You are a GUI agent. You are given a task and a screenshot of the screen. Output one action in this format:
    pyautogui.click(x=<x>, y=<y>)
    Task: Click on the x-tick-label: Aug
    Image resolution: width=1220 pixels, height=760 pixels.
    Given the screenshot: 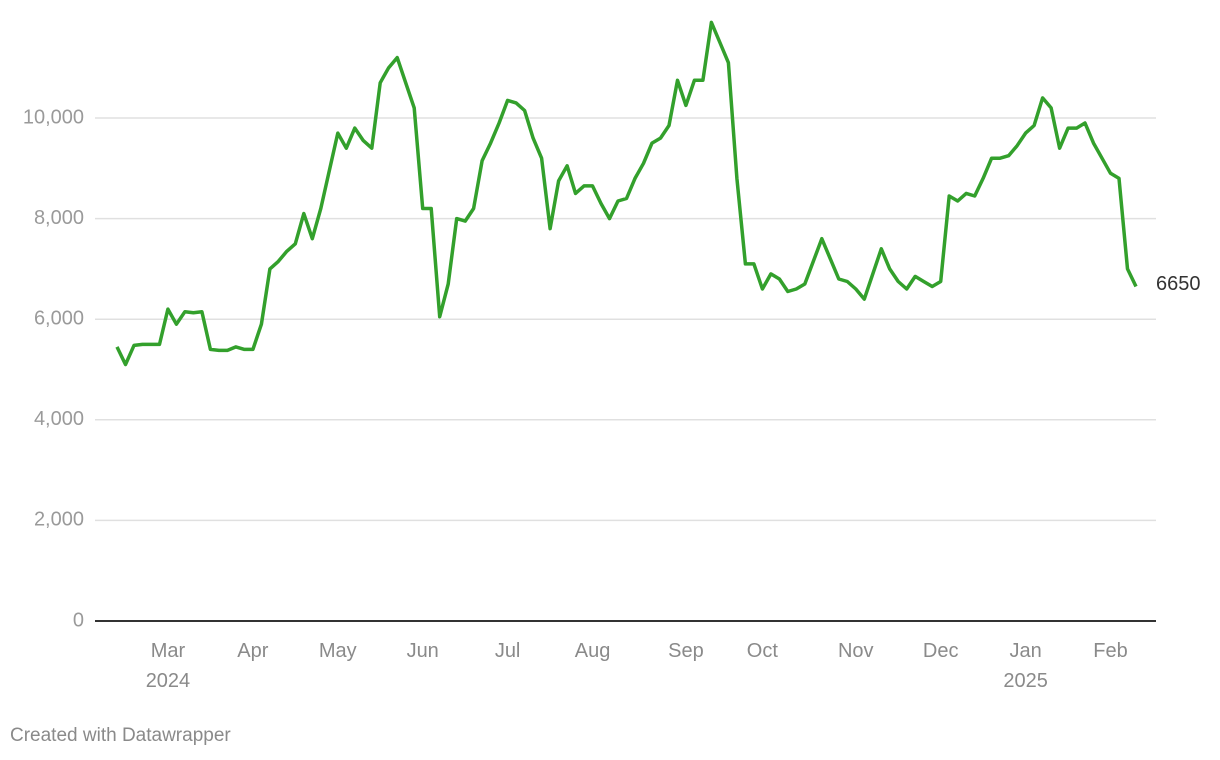 What is the action you would take?
    pyautogui.click(x=592, y=651)
    